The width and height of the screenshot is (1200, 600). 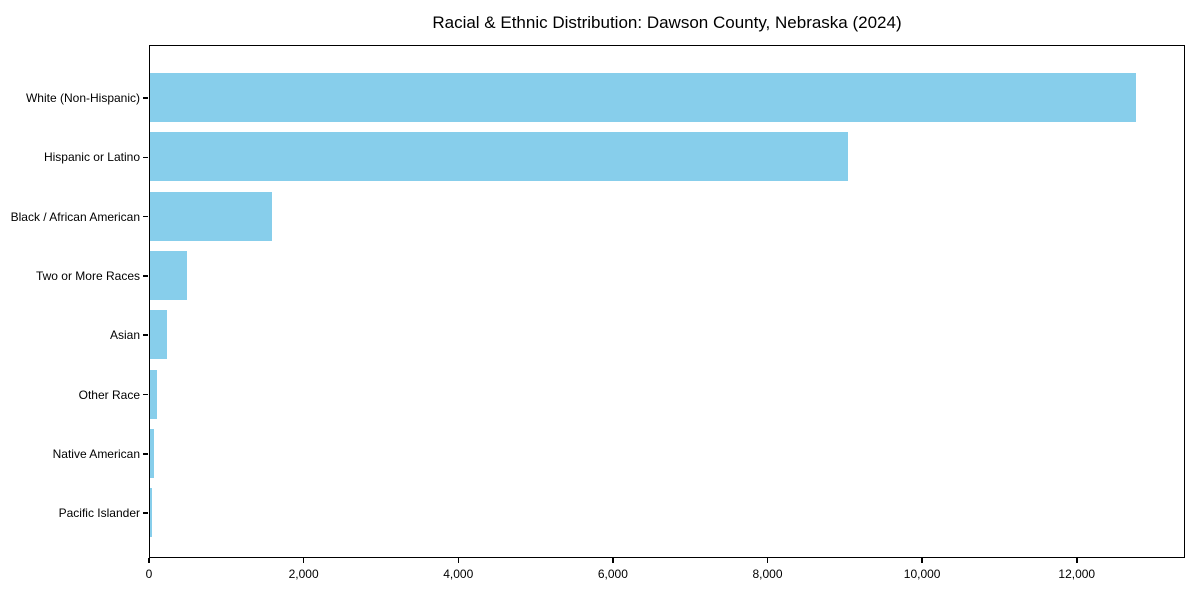 What do you see at coordinates (109, 394) in the screenshot?
I see `category-label-other-race: Other Race` at bounding box center [109, 394].